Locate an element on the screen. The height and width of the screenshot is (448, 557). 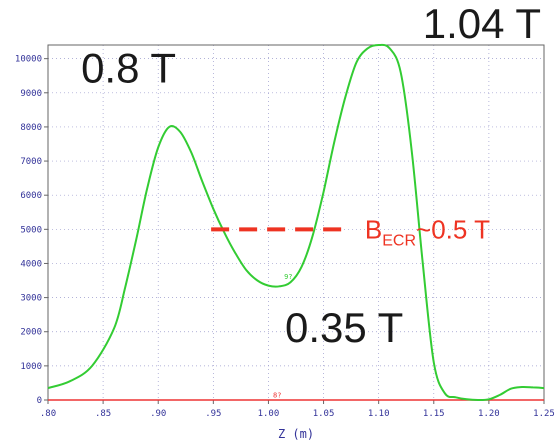
x-tick-label: .95 is located at coordinates (213, 414).